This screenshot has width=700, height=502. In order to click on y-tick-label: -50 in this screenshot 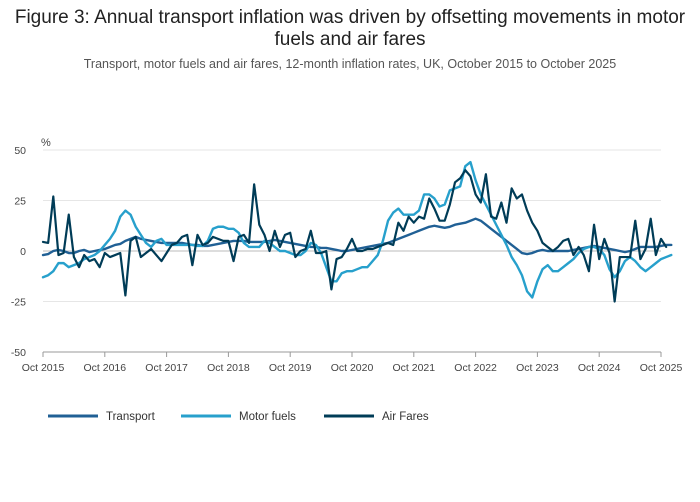, I will do `click(18, 353)`.